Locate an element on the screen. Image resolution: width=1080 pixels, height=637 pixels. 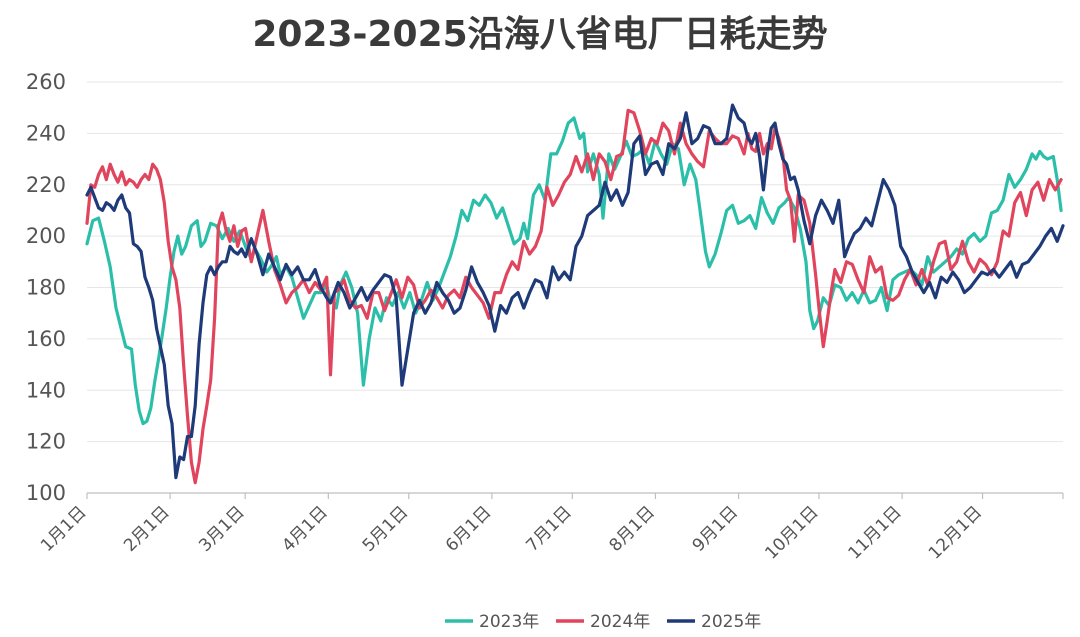
y-tick-label: 220 is located at coordinates (46, 185).